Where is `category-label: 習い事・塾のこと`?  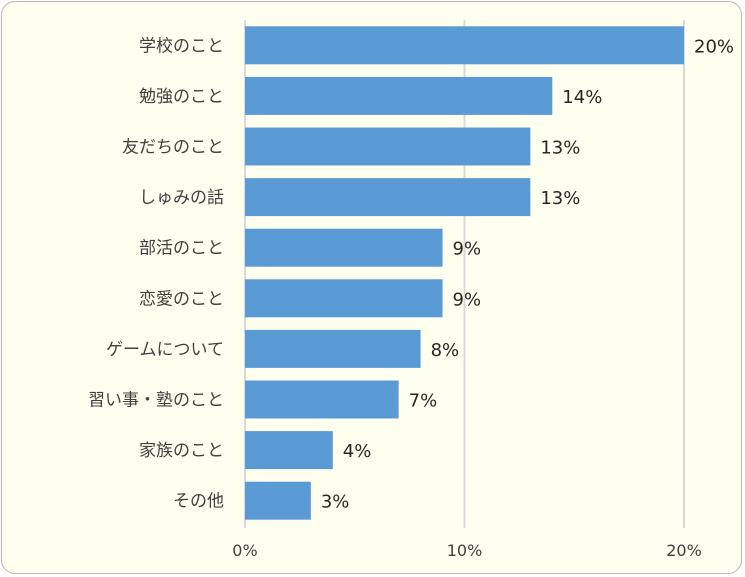
category-label: 習い事・塾のこと is located at coordinates (156, 400).